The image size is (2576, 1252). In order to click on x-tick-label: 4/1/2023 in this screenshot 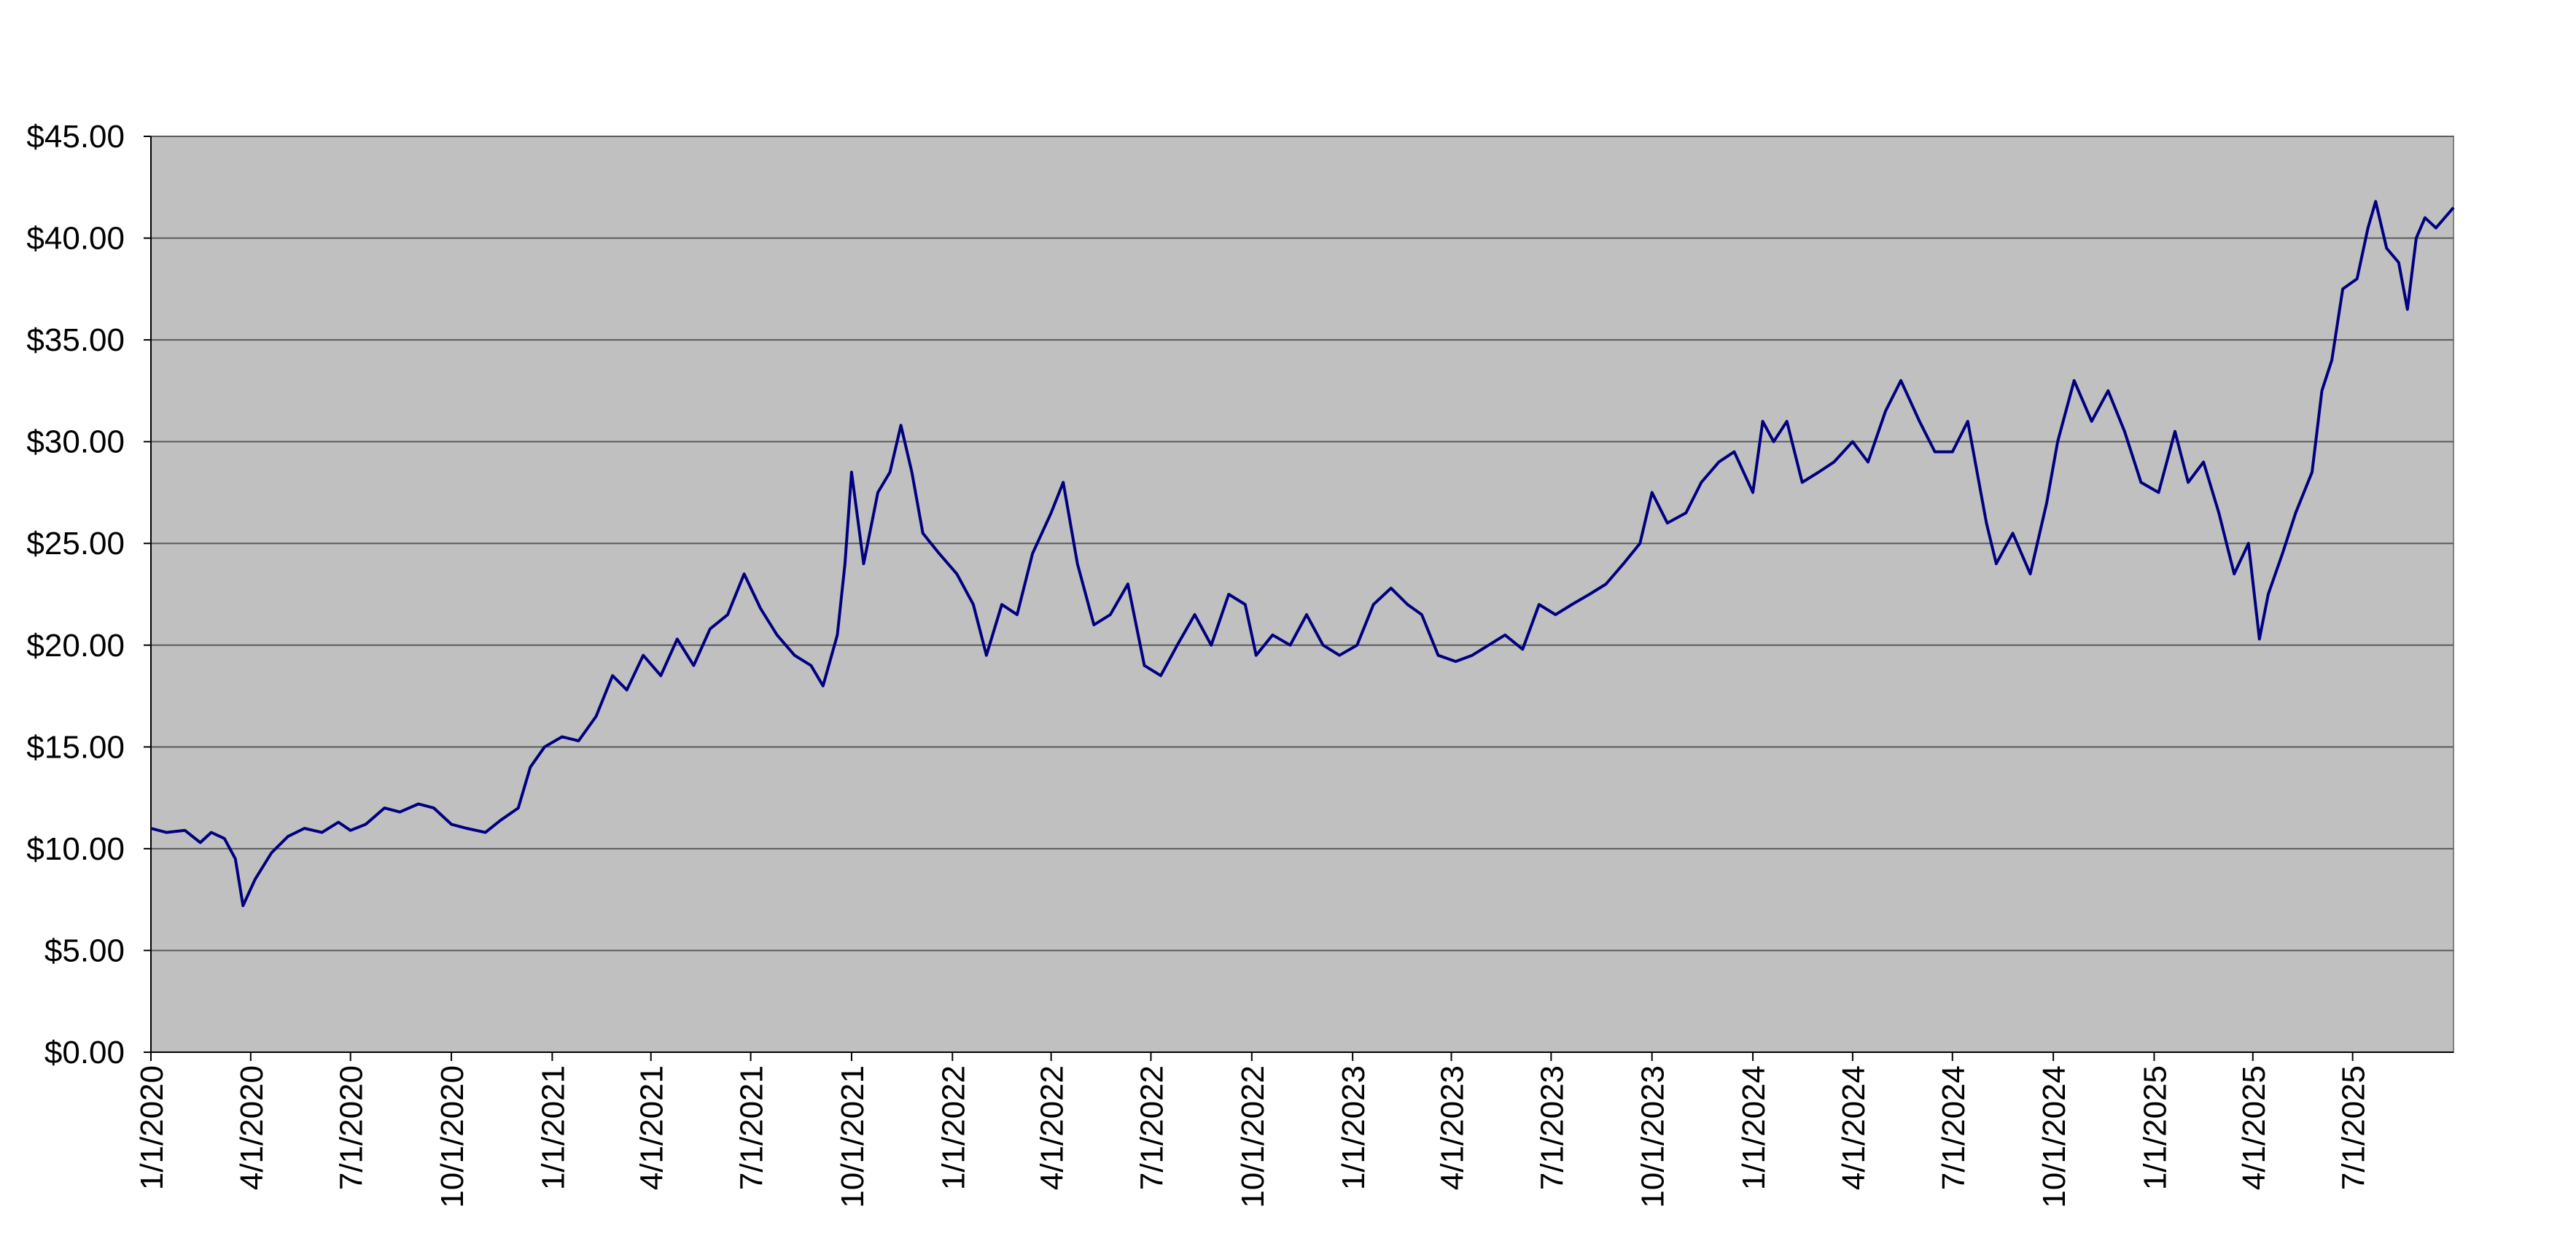, I will do `click(1453, 1127)`.